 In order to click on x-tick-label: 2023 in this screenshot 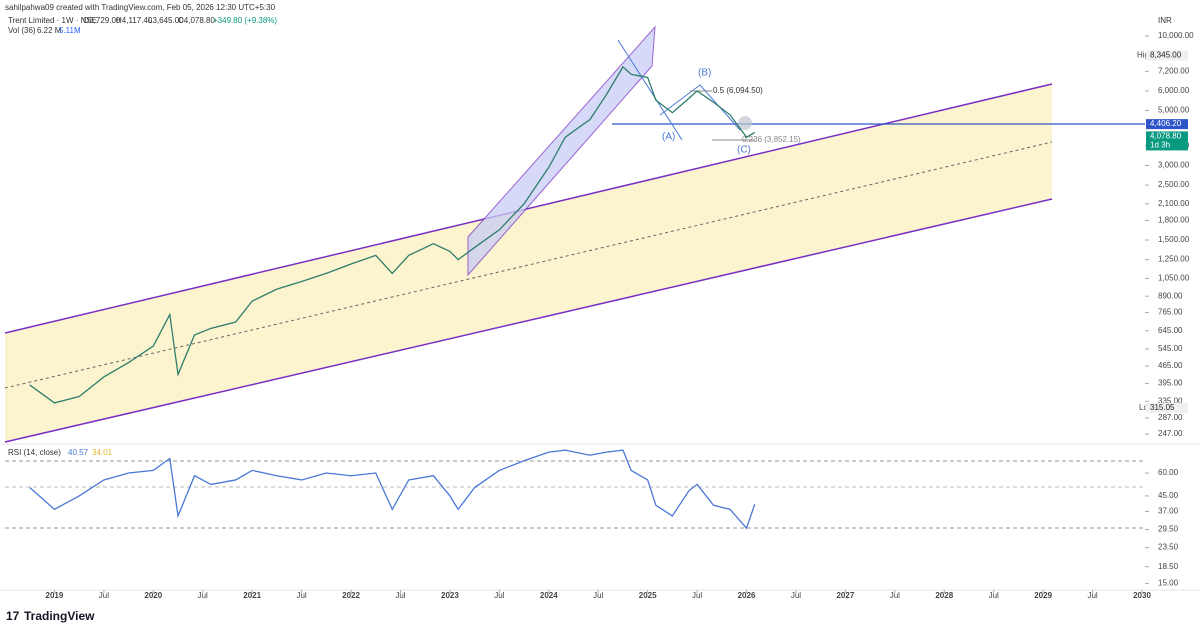, I will do `click(450, 595)`.